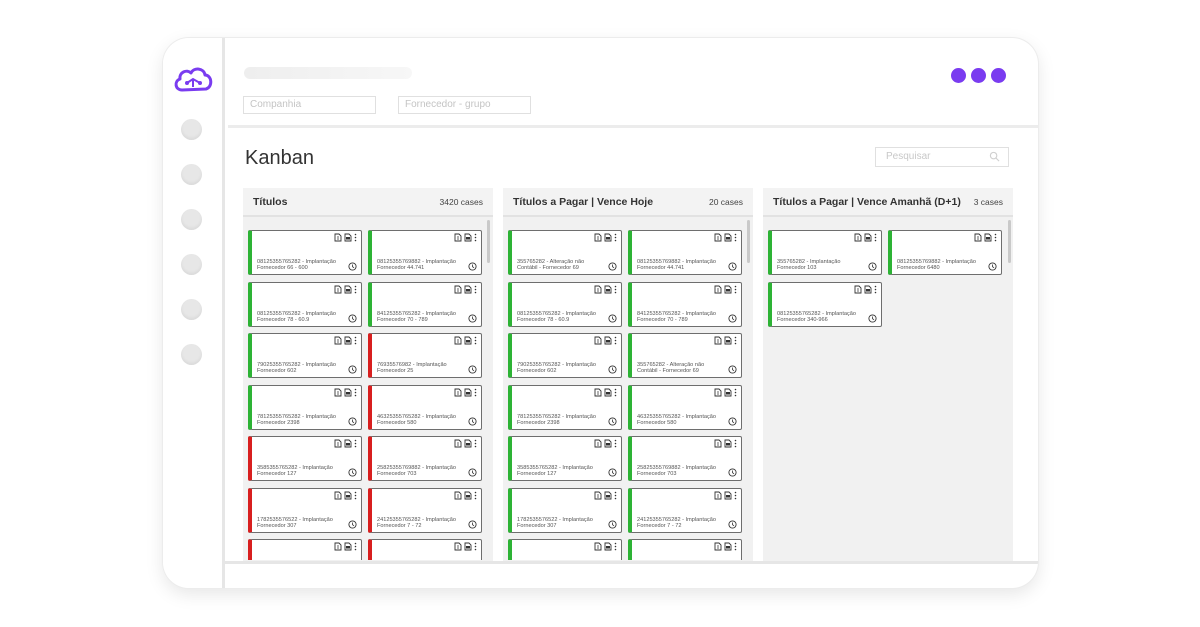 This screenshot has width=1200, height=627. I want to click on company-filter: Companhia, so click(309, 105).